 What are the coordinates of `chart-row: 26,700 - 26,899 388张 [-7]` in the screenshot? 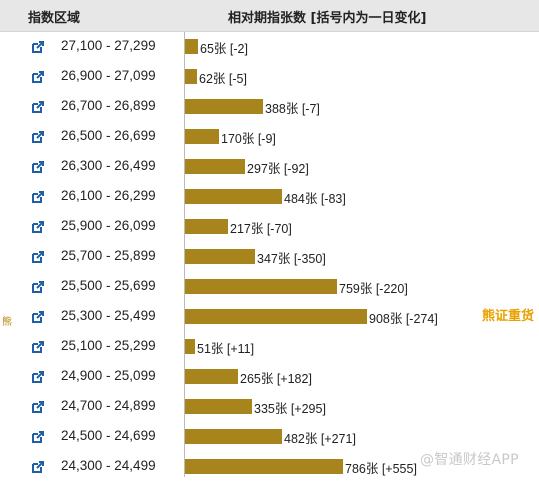 It's located at (269, 106).